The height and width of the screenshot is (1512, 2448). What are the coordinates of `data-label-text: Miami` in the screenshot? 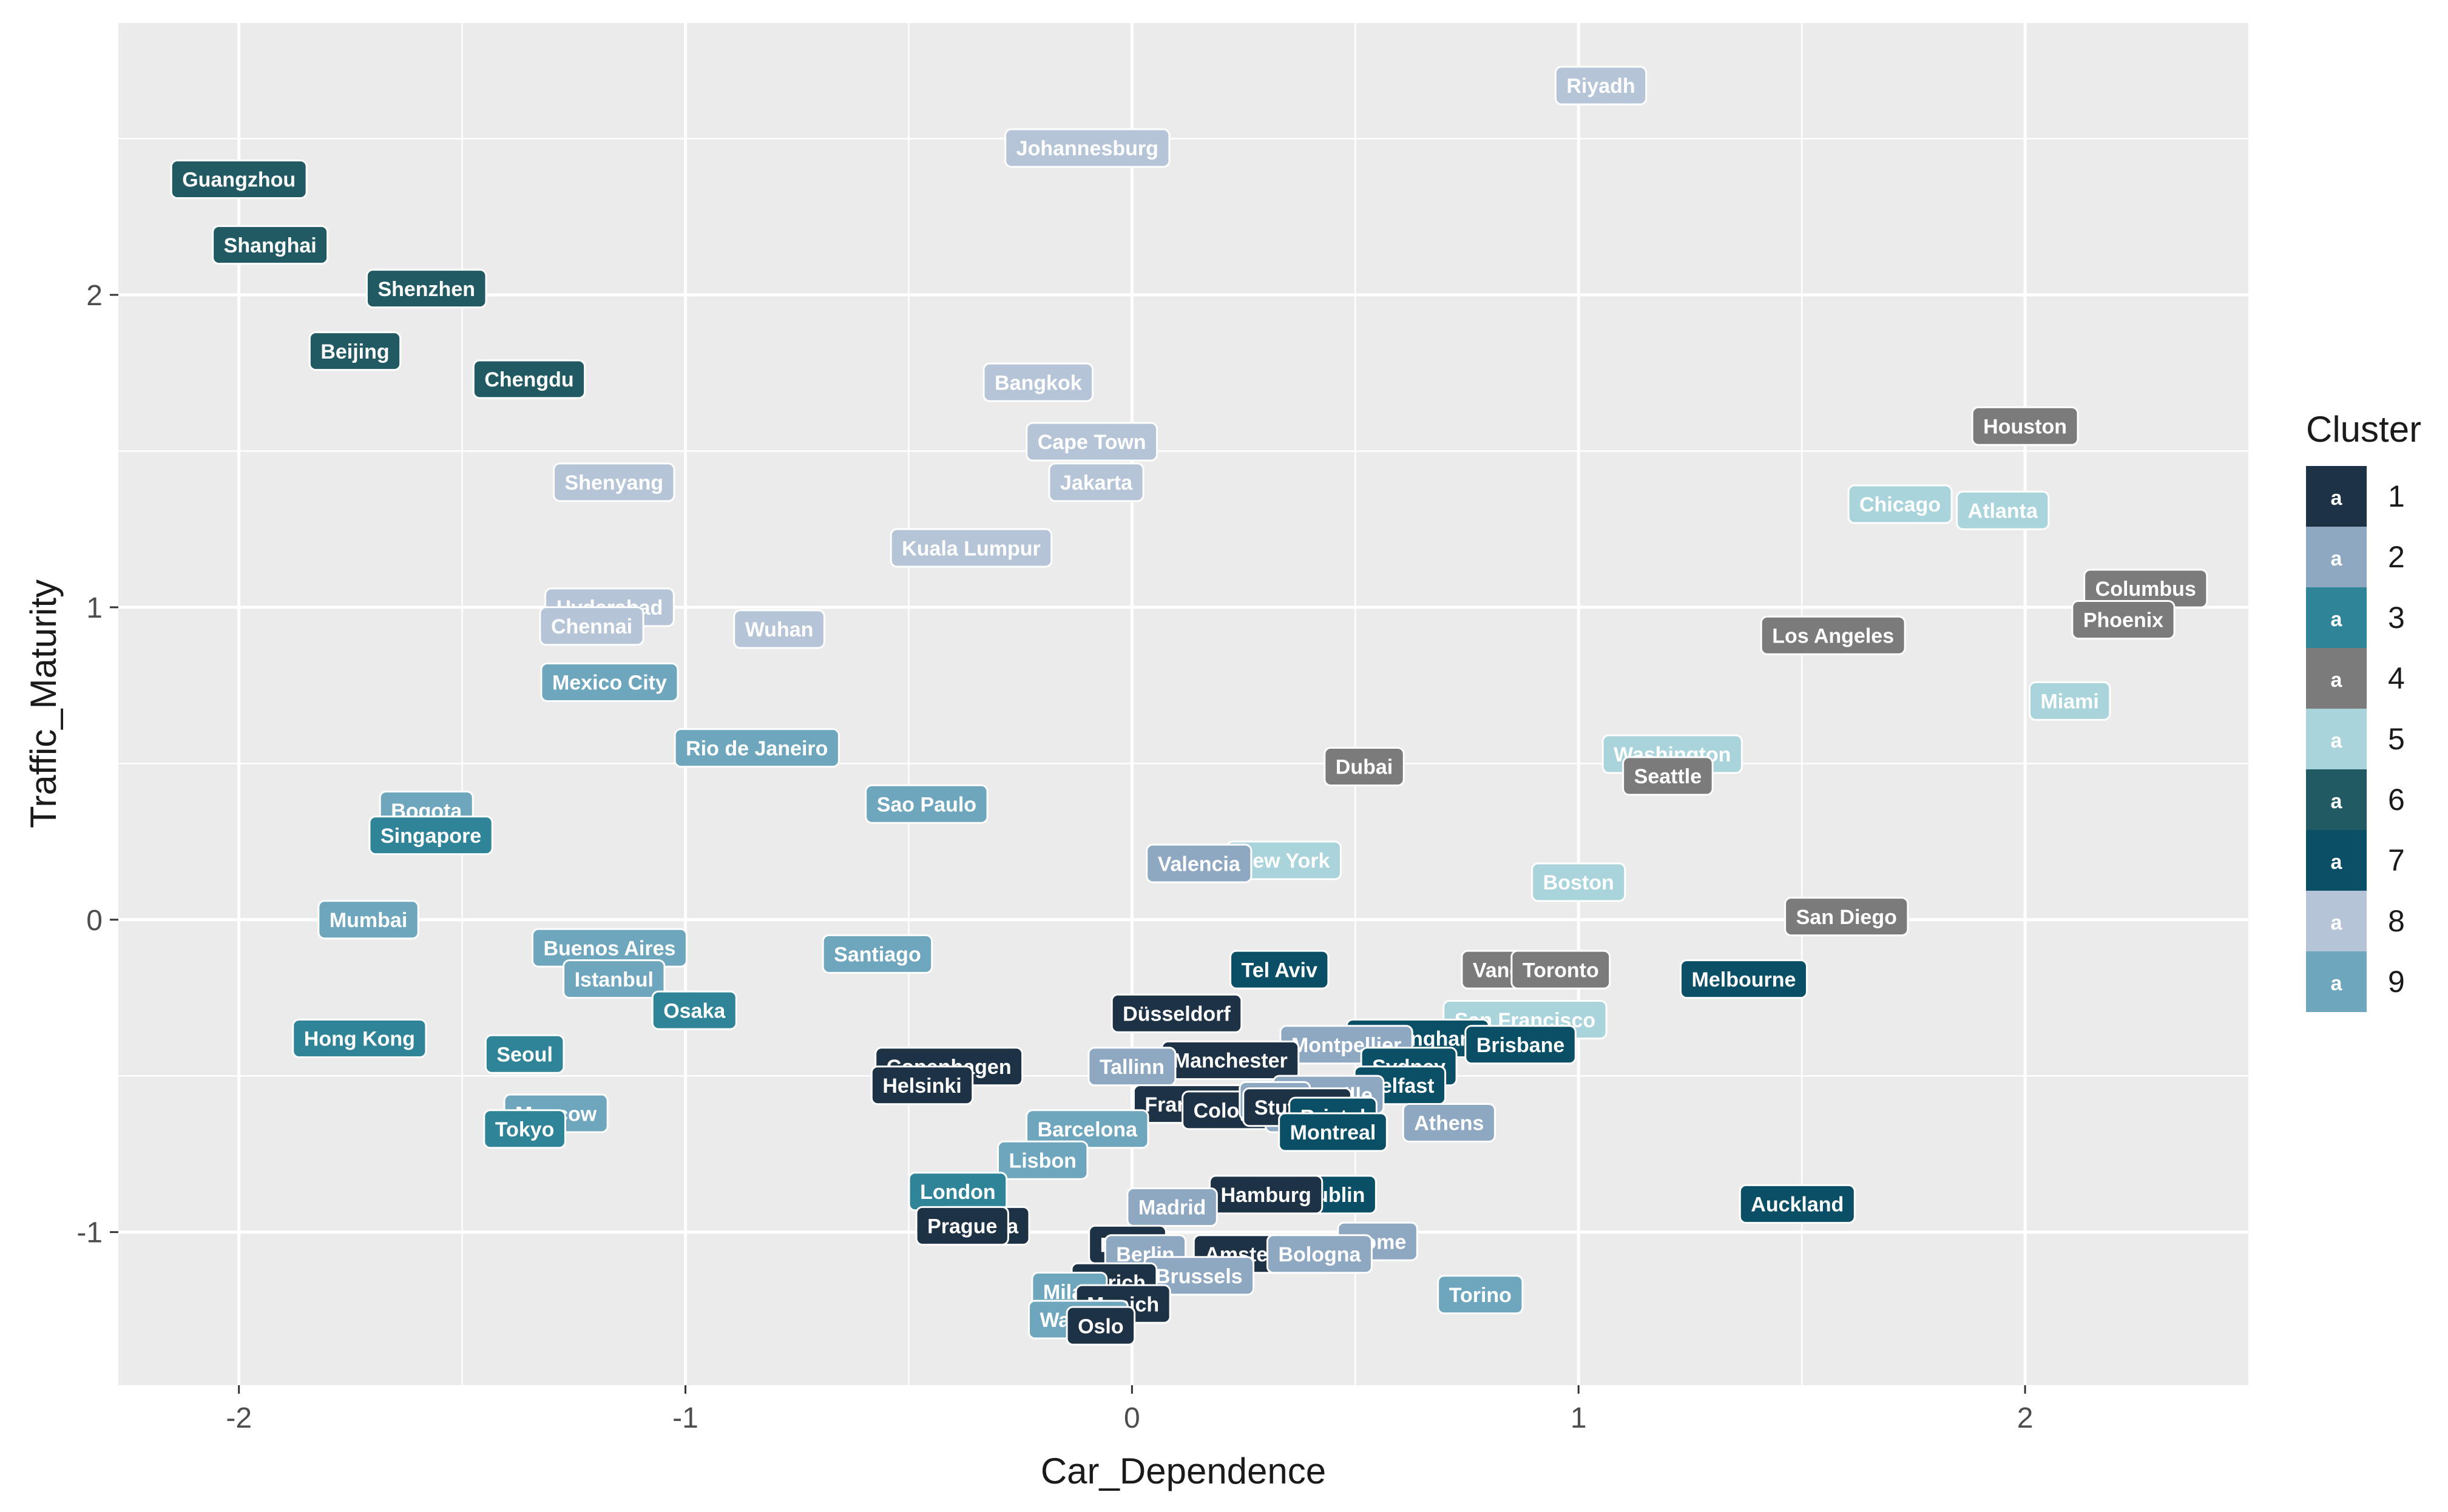 It's located at (2069, 702).